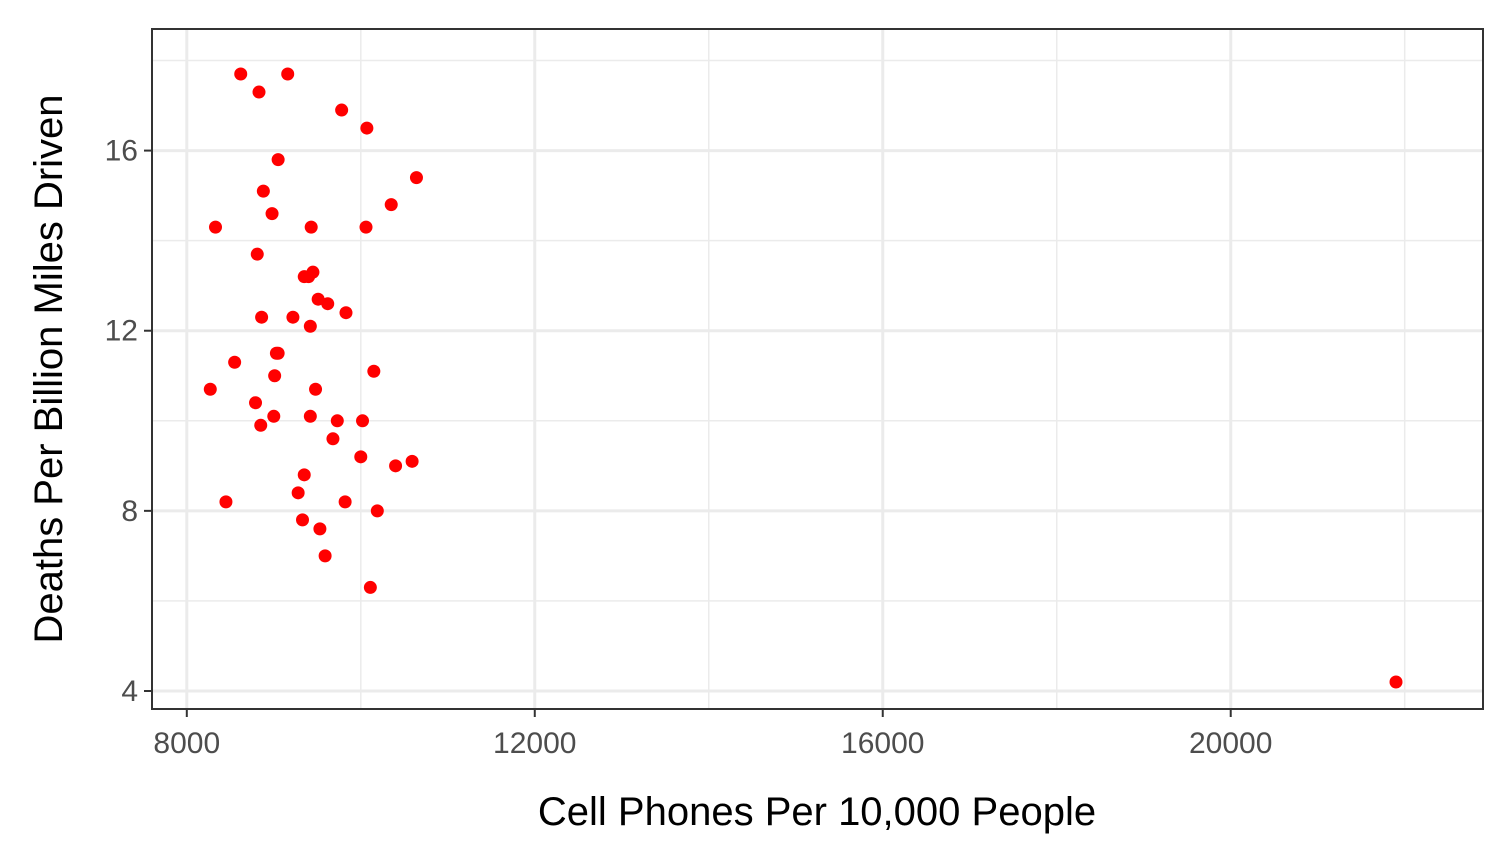  I want to click on y-tick-label: 4, so click(129, 691).